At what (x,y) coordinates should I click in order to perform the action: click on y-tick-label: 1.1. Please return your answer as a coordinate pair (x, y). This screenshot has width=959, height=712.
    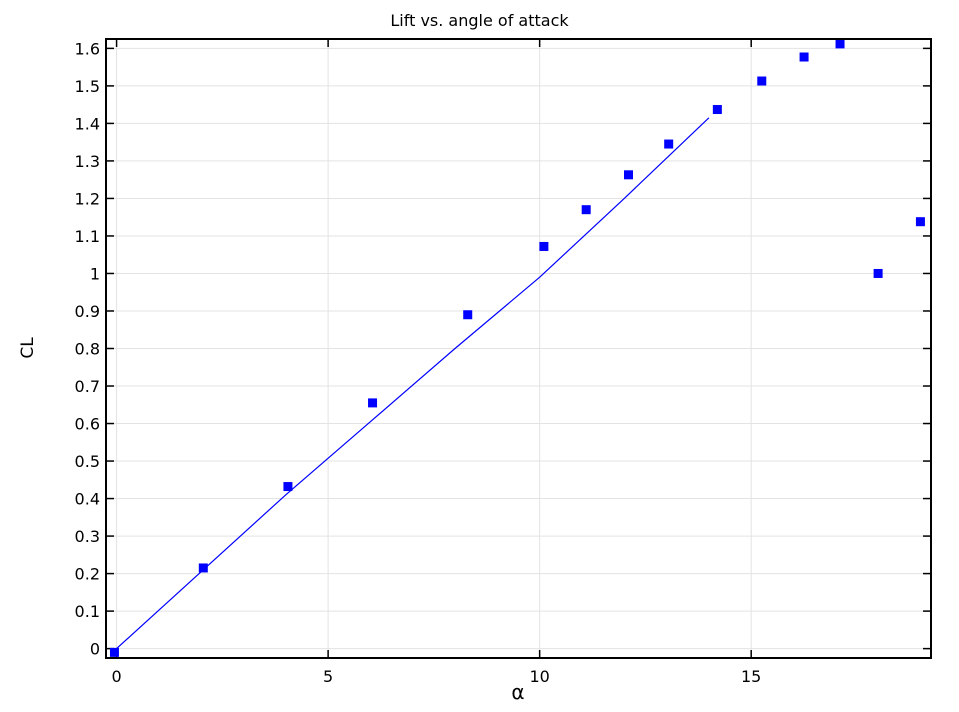
    Looking at the image, I should click on (87, 236).